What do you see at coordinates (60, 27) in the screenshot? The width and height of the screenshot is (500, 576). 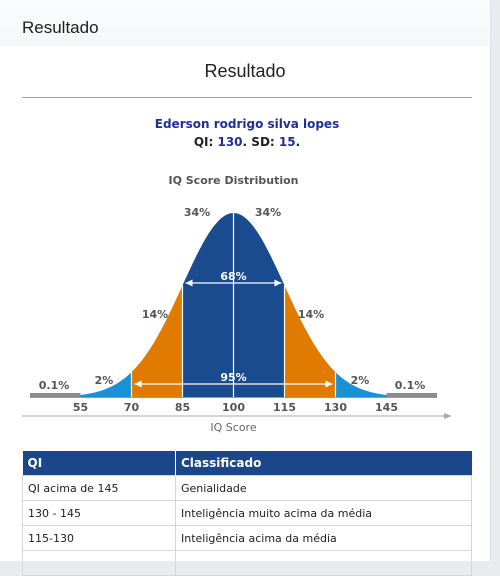 I see `window-title: Resultado` at bounding box center [60, 27].